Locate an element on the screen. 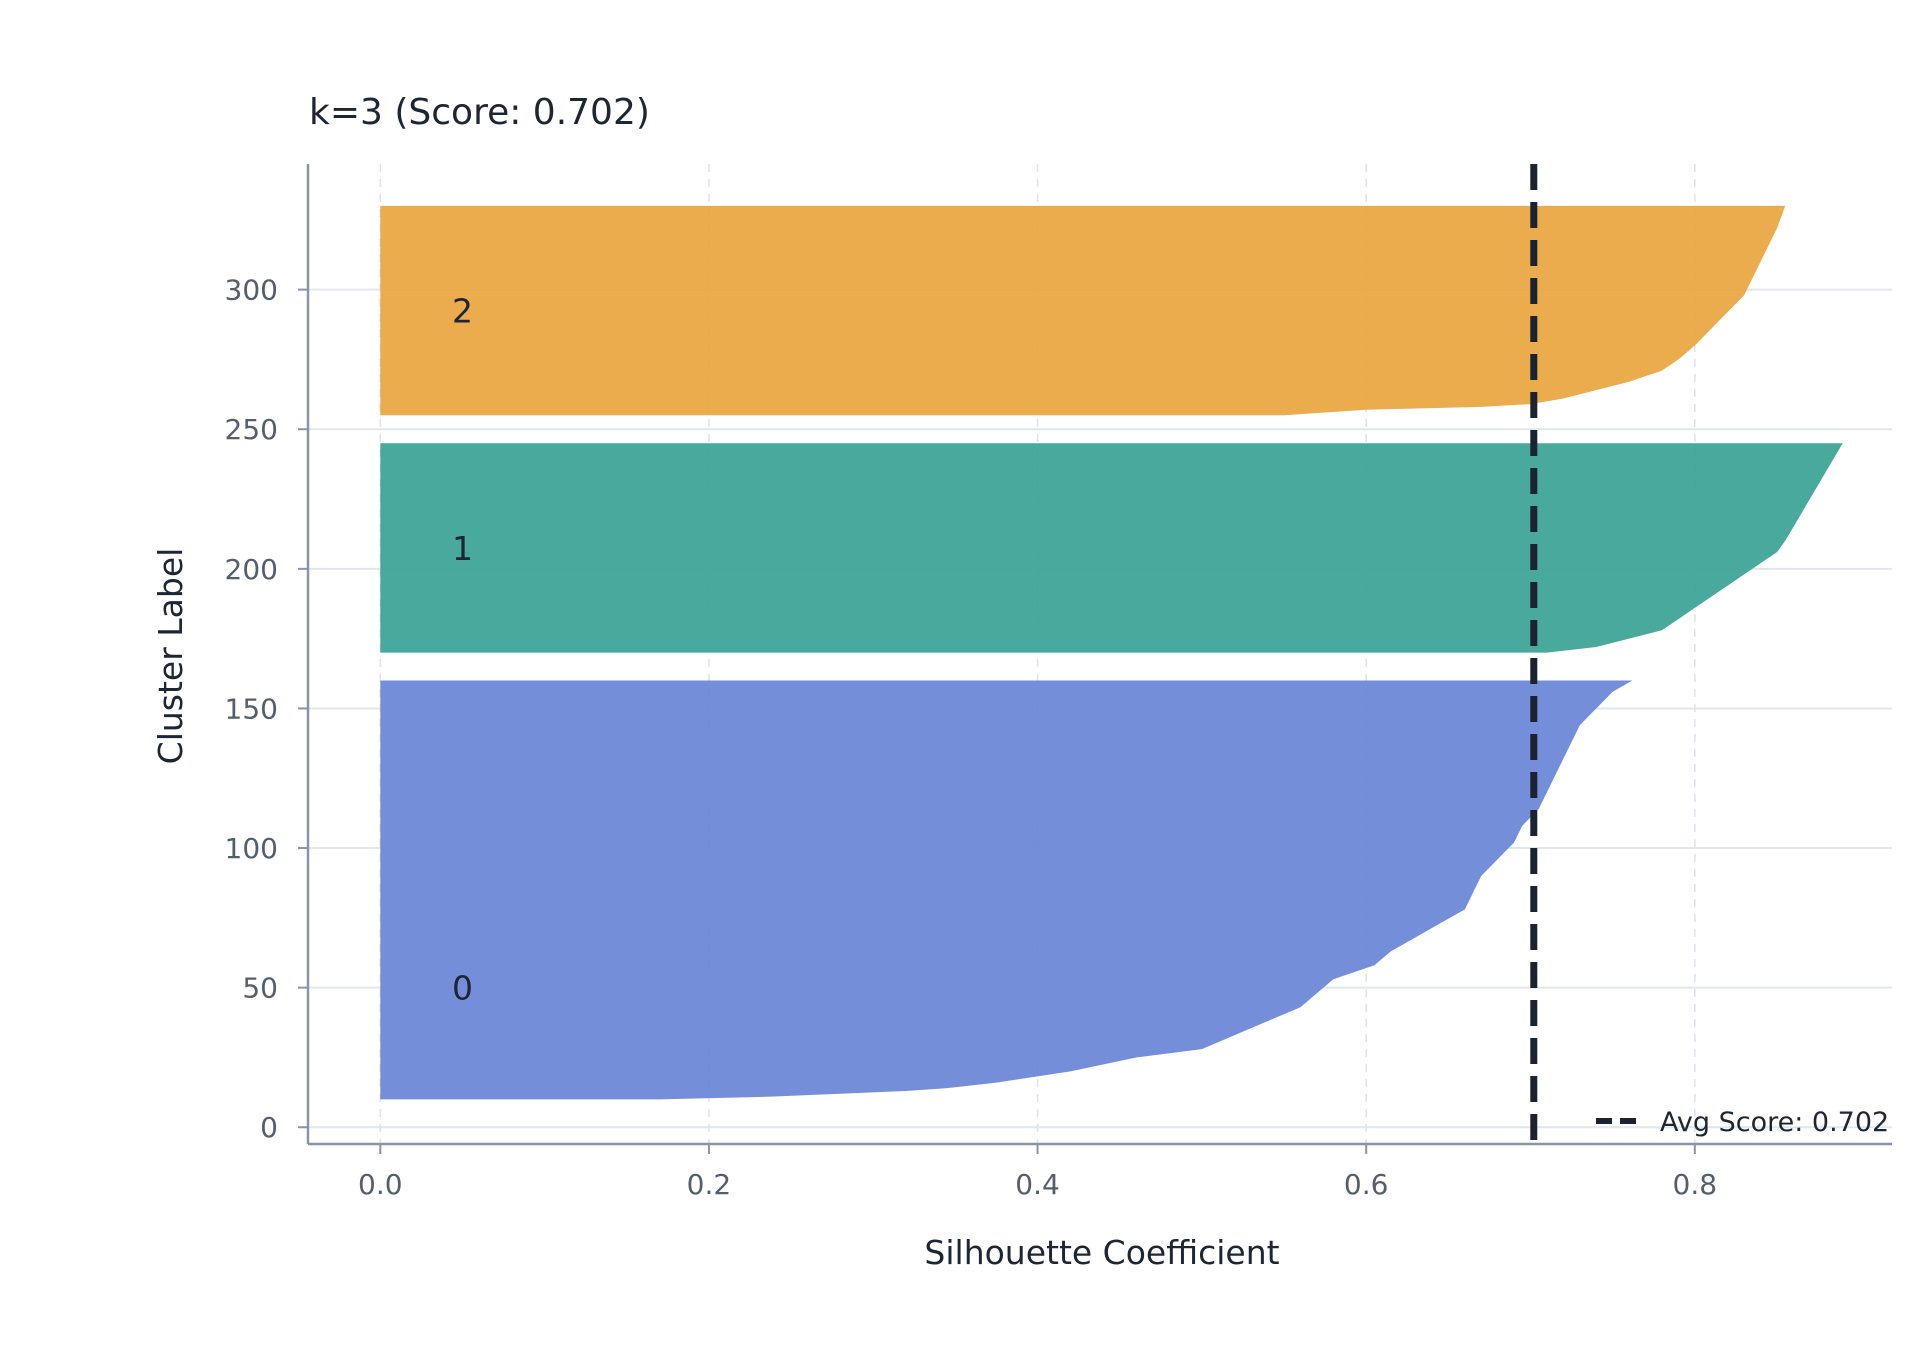 The height and width of the screenshot is (1371, 1920). cluster-2-silhouette is located at coordinates (1083, 310).